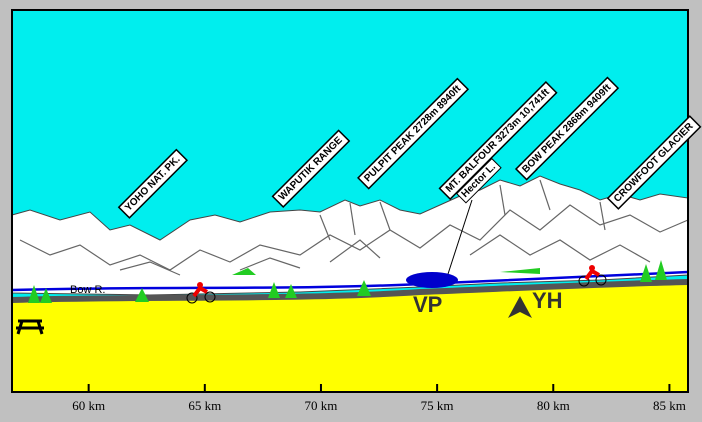  Describe the element at coordinates (204, 405) in the screenshot. I see `tick-label: 65 km` at that location.